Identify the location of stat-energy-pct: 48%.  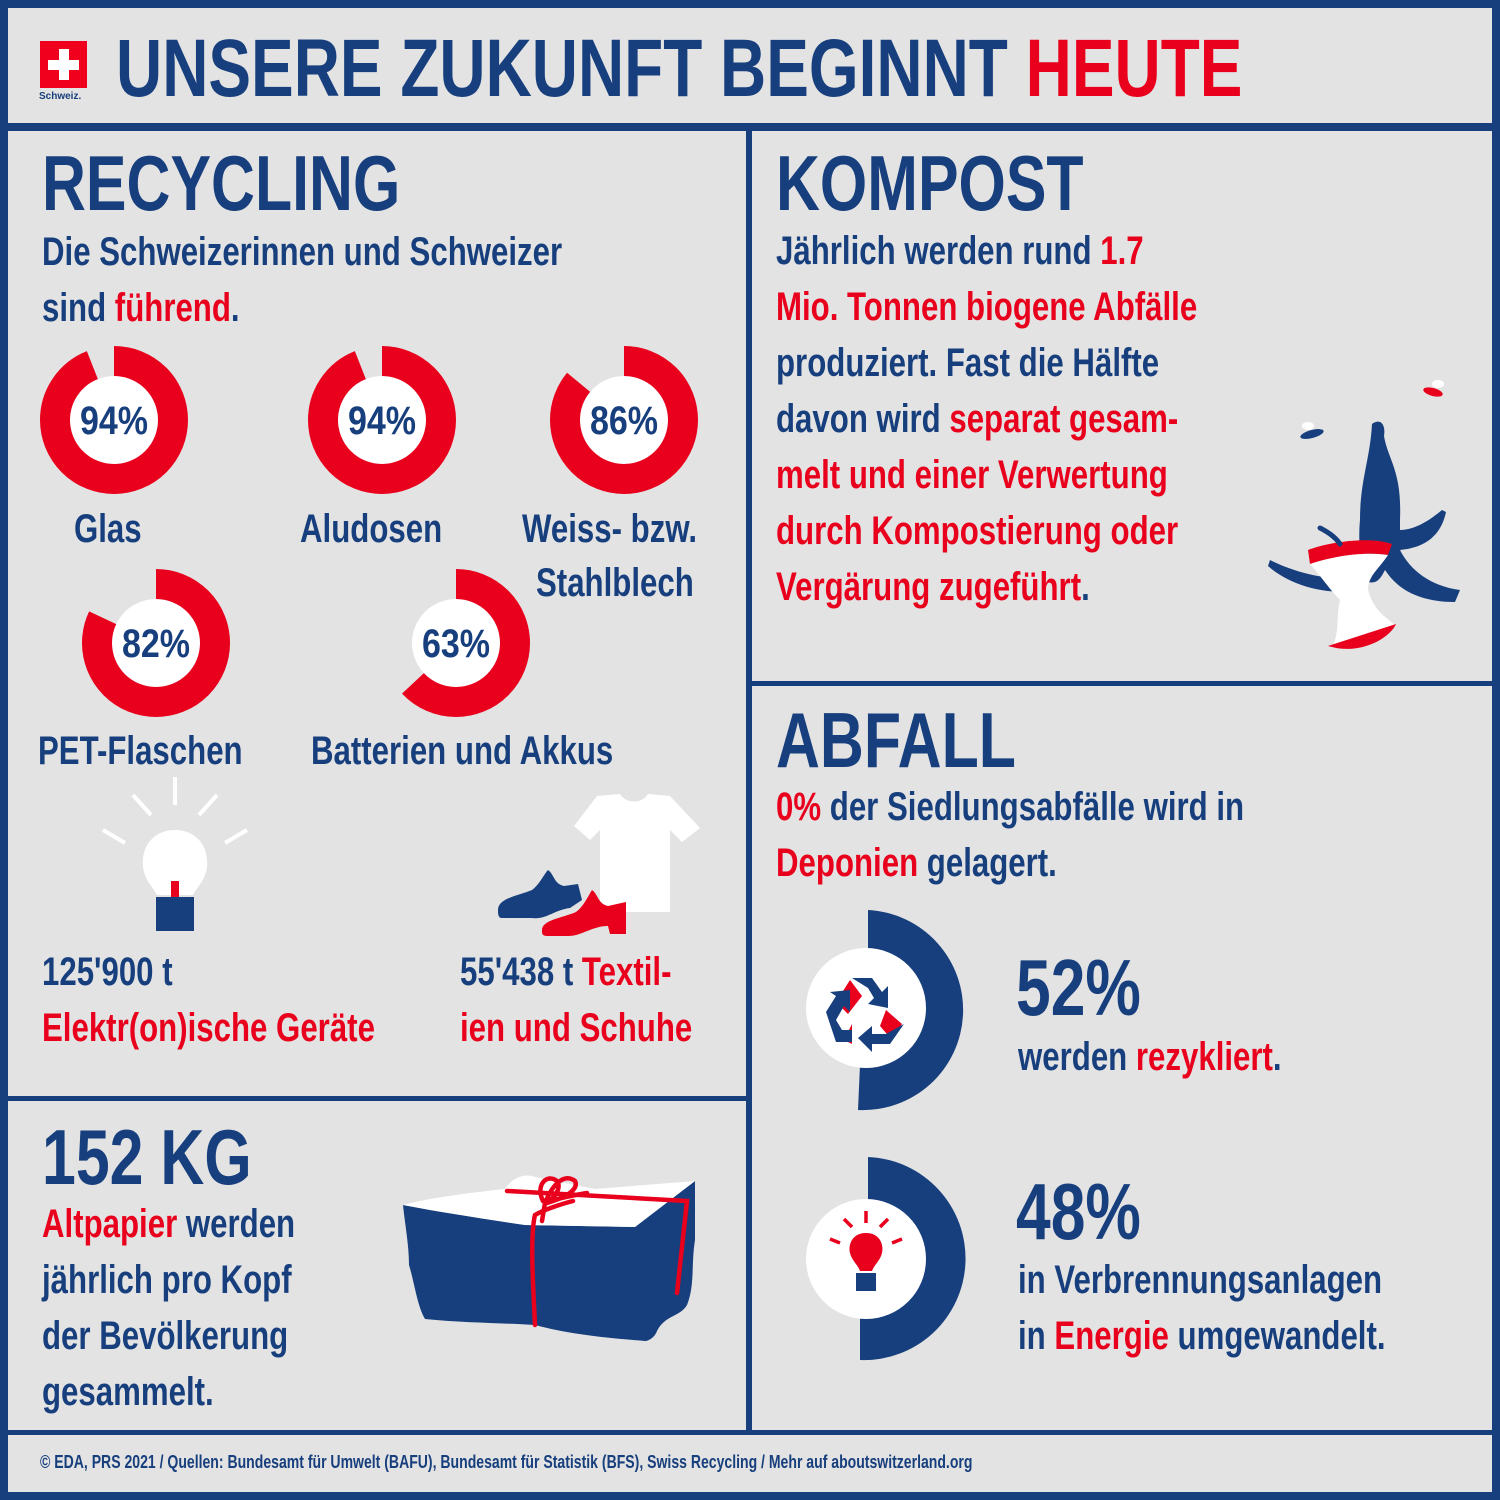
(1078, 1211).